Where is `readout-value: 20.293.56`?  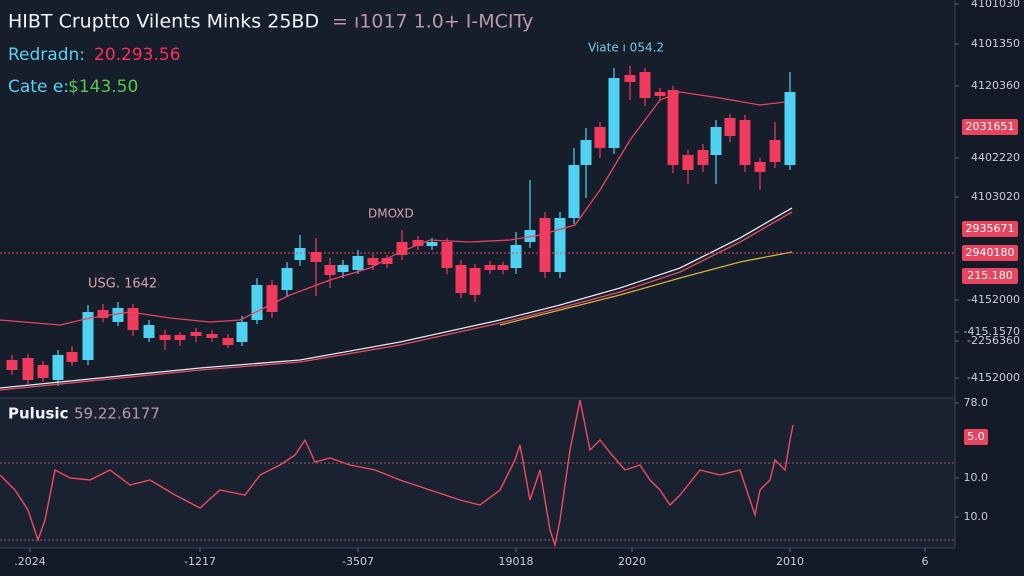 readout-value: 20.293.56 is located at coordinates (137, 55).